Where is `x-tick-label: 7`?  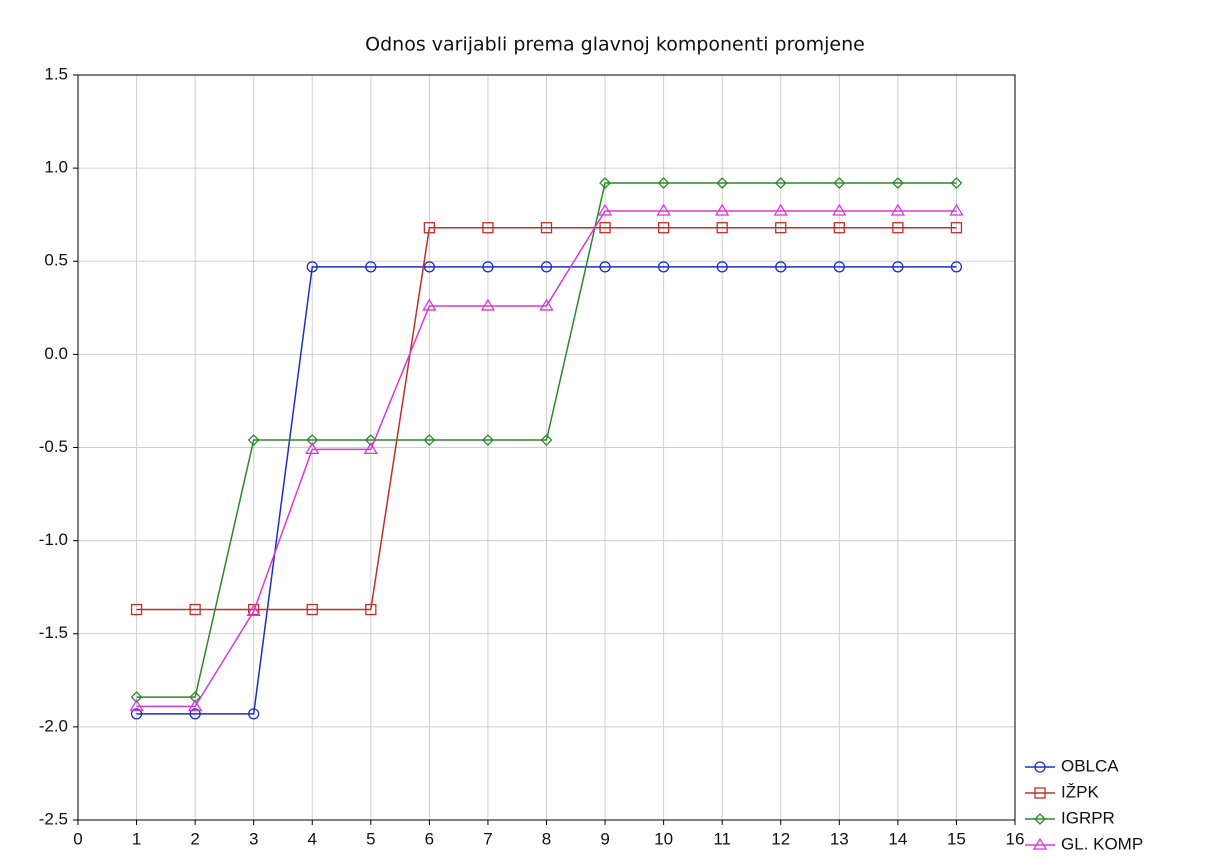 x-tick-label: 7 is located at coordinates (487, 838).